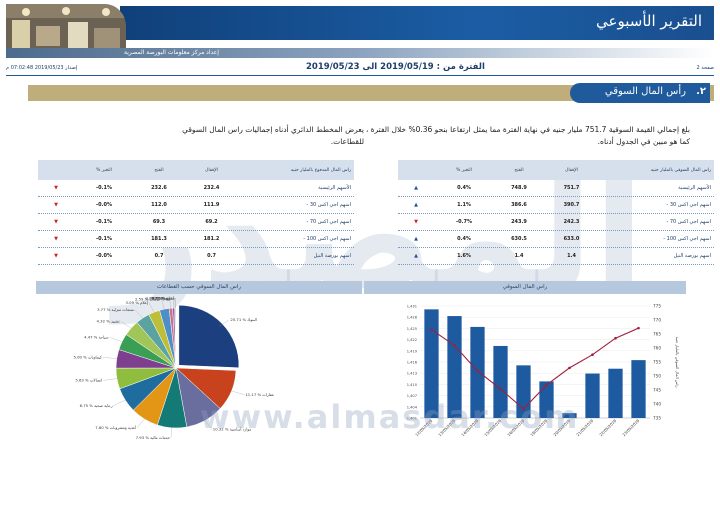 This screenshot has width=720, height=509. What do you see at coordinates (209, 336) in the screenshot?
I see `pie-slice` at bounding box center [209, 336].